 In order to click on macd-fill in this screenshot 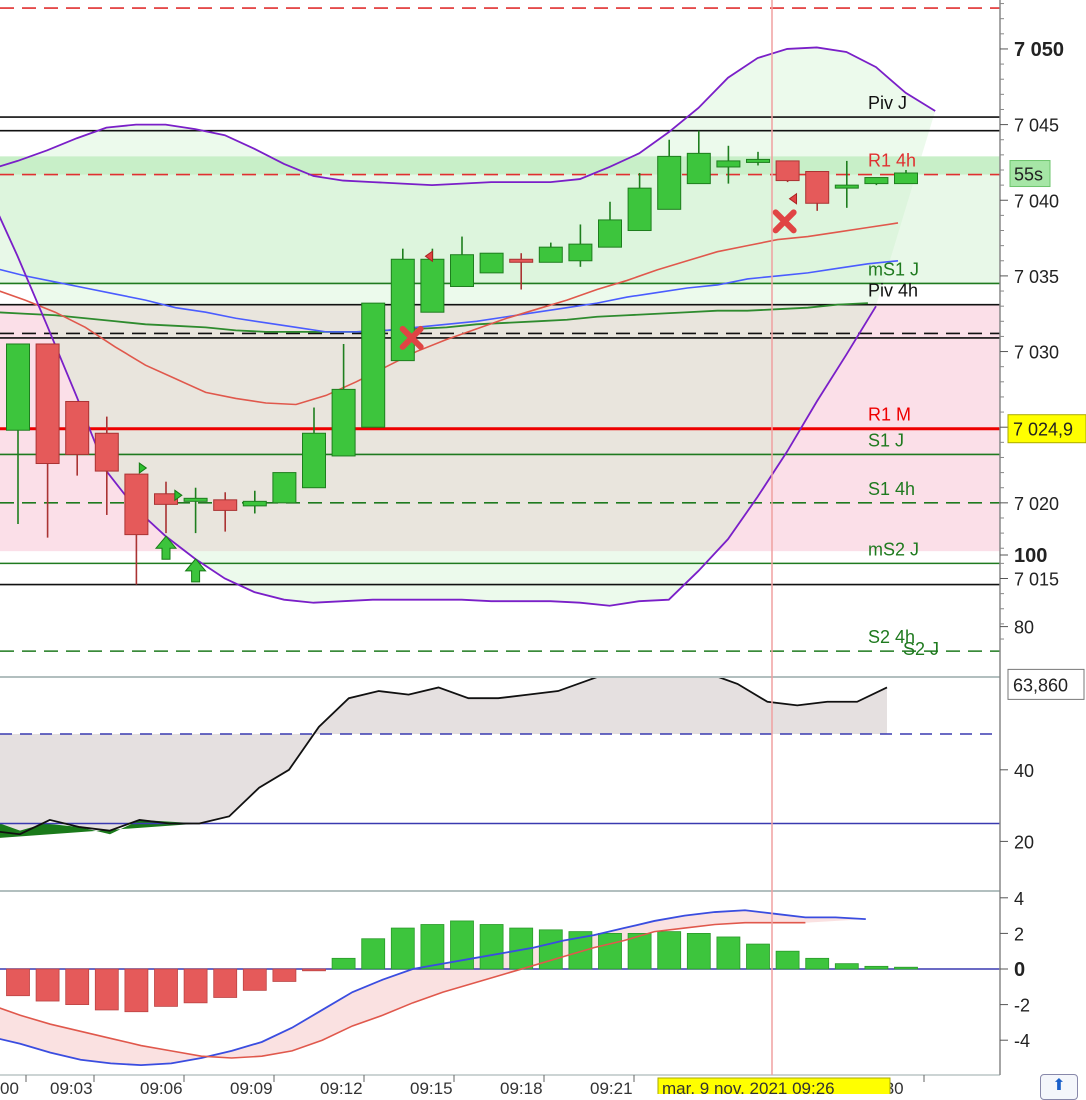, I will do `click(433, 988)`.